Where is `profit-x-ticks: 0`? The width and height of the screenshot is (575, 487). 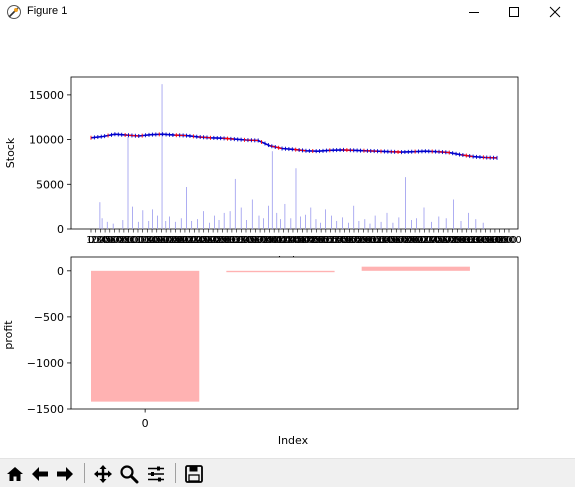
profit-x-ticks: 0 is located at coordinates (145, 419).